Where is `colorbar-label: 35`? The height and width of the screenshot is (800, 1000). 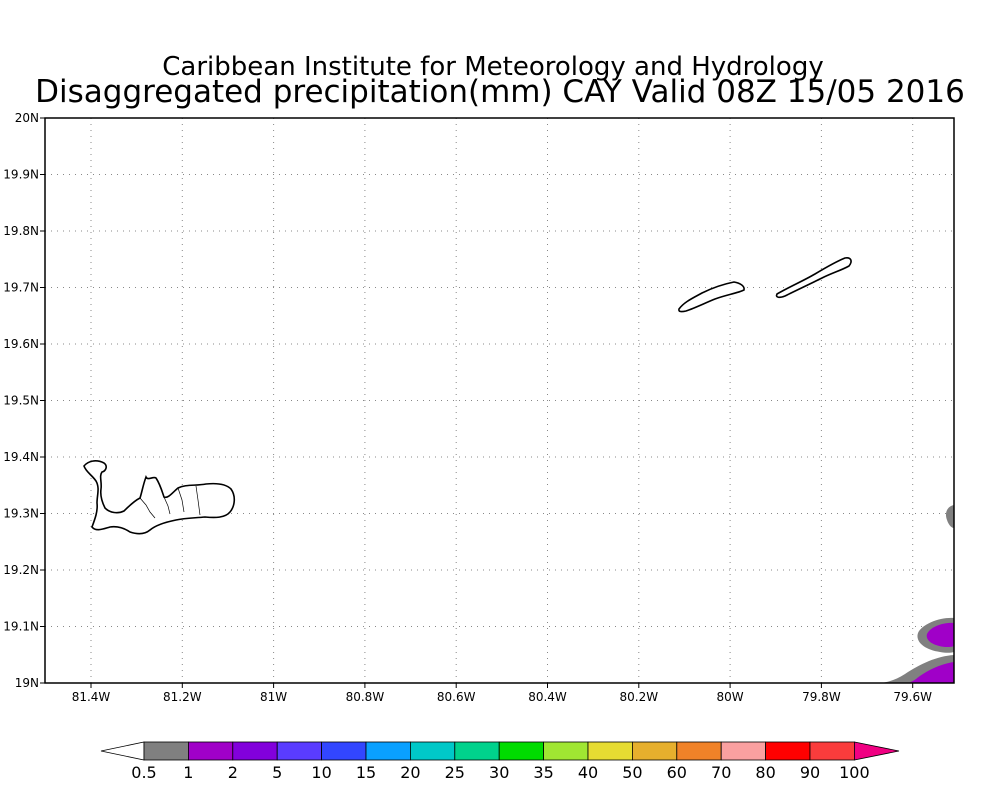 colorbar-label: 35 is located at coordinates (543, 772).